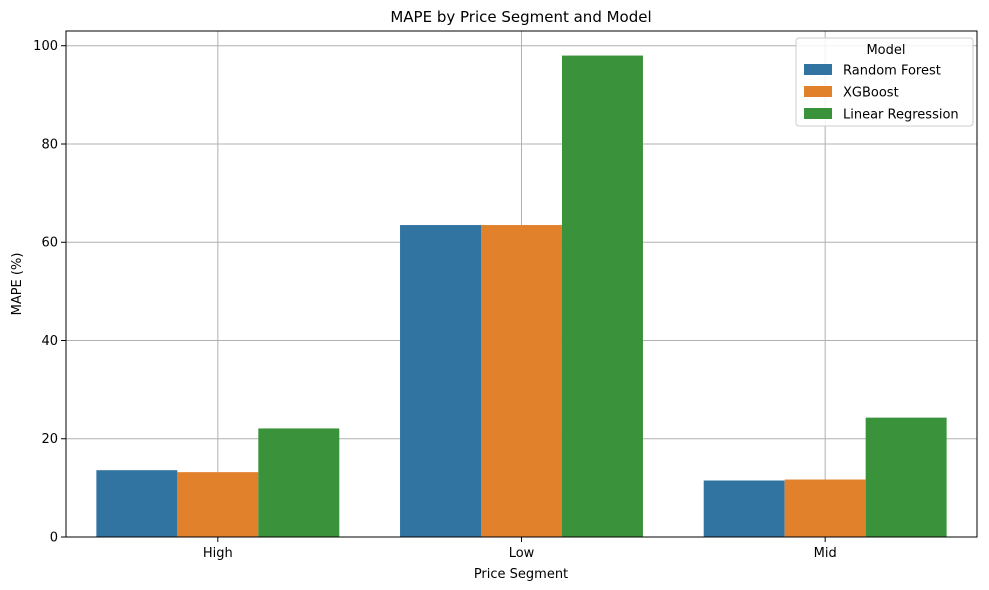 The image size is (989, 590). Describe the element at coordinates (45, 46) in the screenshot. I see `y-tick-label: 100` at that location.